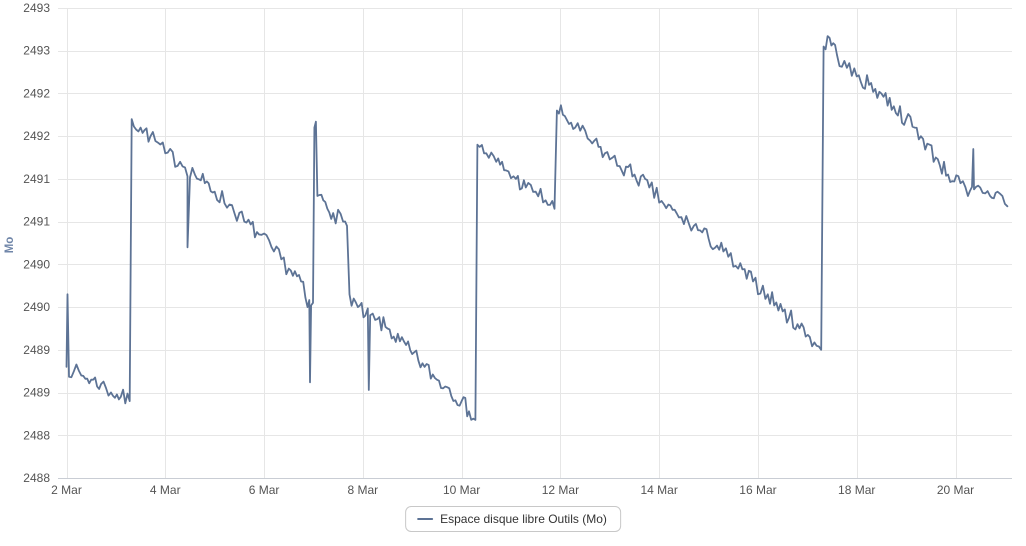 The width and height of the screenshot is (1026, 546). I want to click on x-axis-tick-label: 12 Mar, so click(560, 490).